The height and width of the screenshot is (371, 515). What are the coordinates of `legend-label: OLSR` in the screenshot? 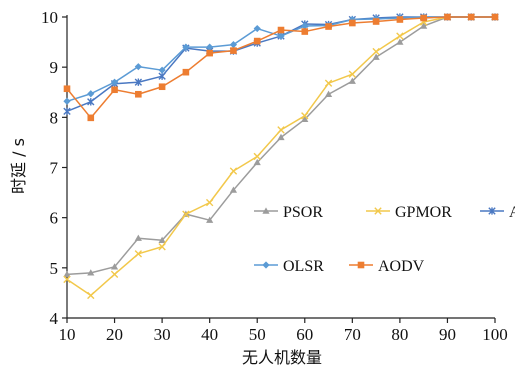 It's located at (303, 266).